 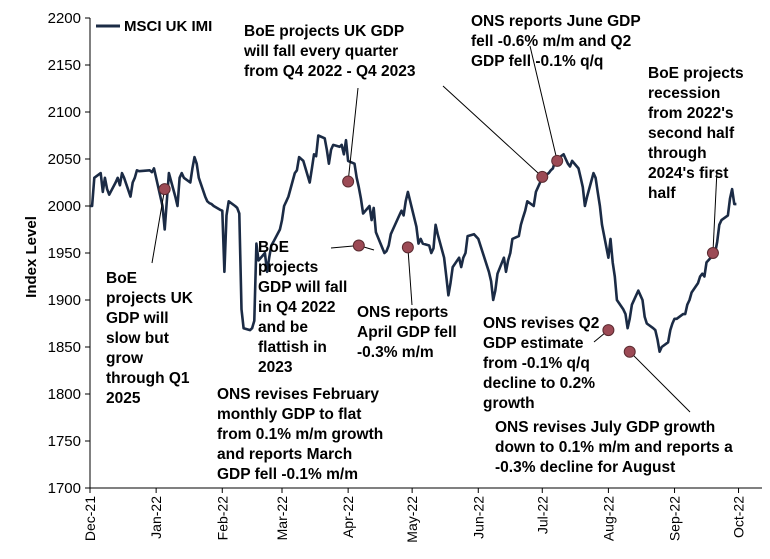 What do you see at coordinates (662, 193) in the screenshot?
I see `annotation-line: half` at bounding box center [662, 193].